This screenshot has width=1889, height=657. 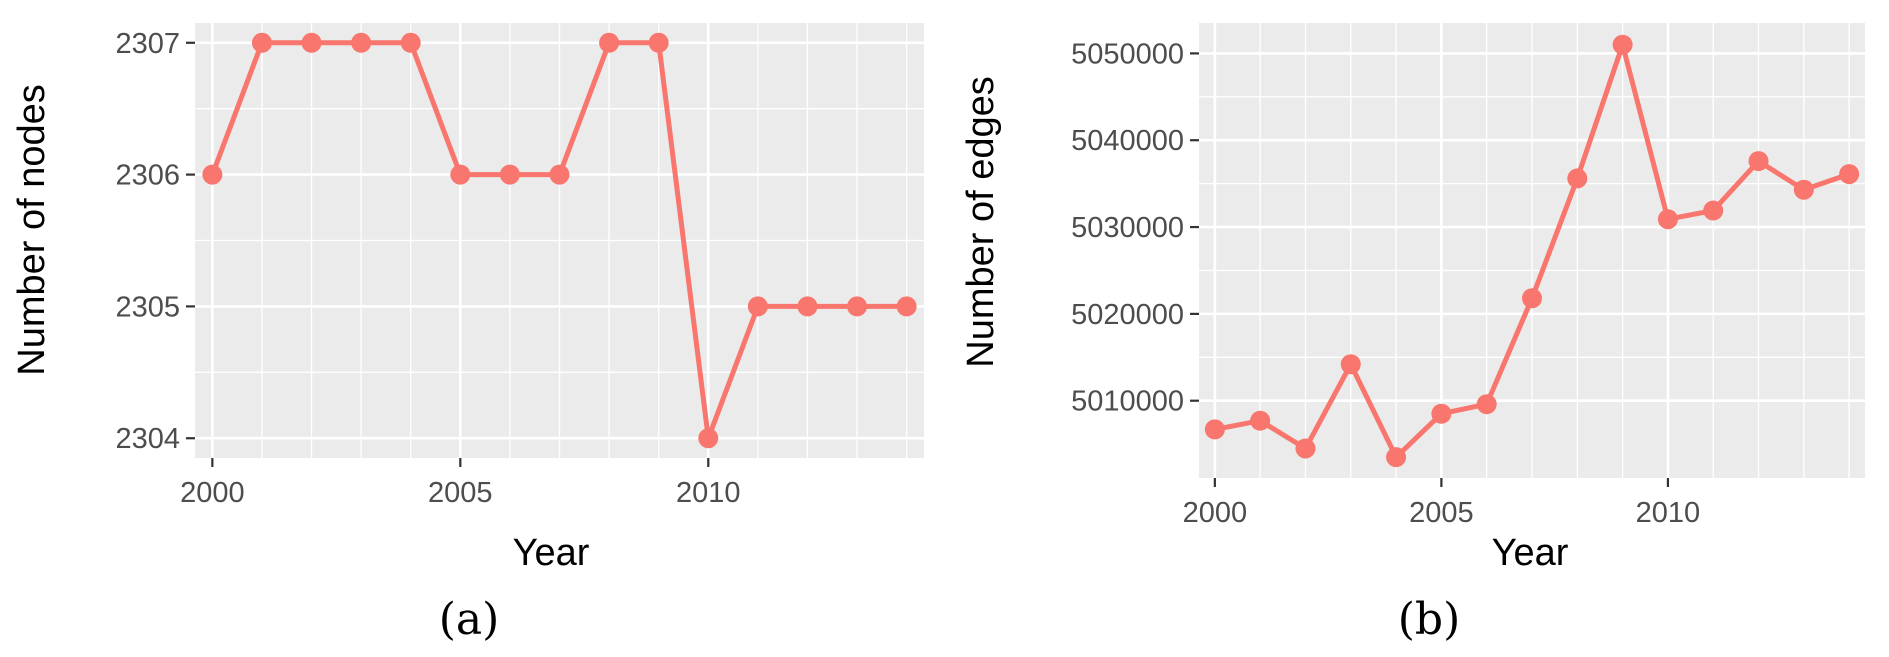 I want to click on y-tick-label: 5030000, so click(x=1127, y=228).